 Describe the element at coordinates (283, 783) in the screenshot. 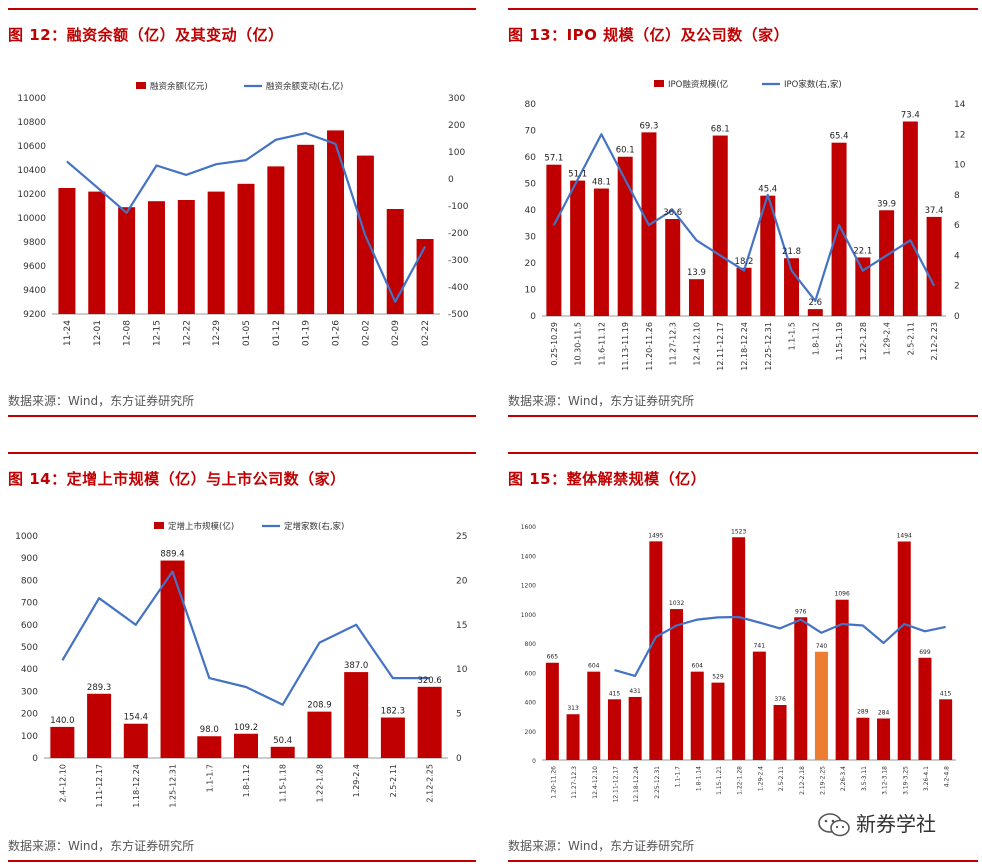

I see `x-tick-label: 1.15-1.18` at that location.